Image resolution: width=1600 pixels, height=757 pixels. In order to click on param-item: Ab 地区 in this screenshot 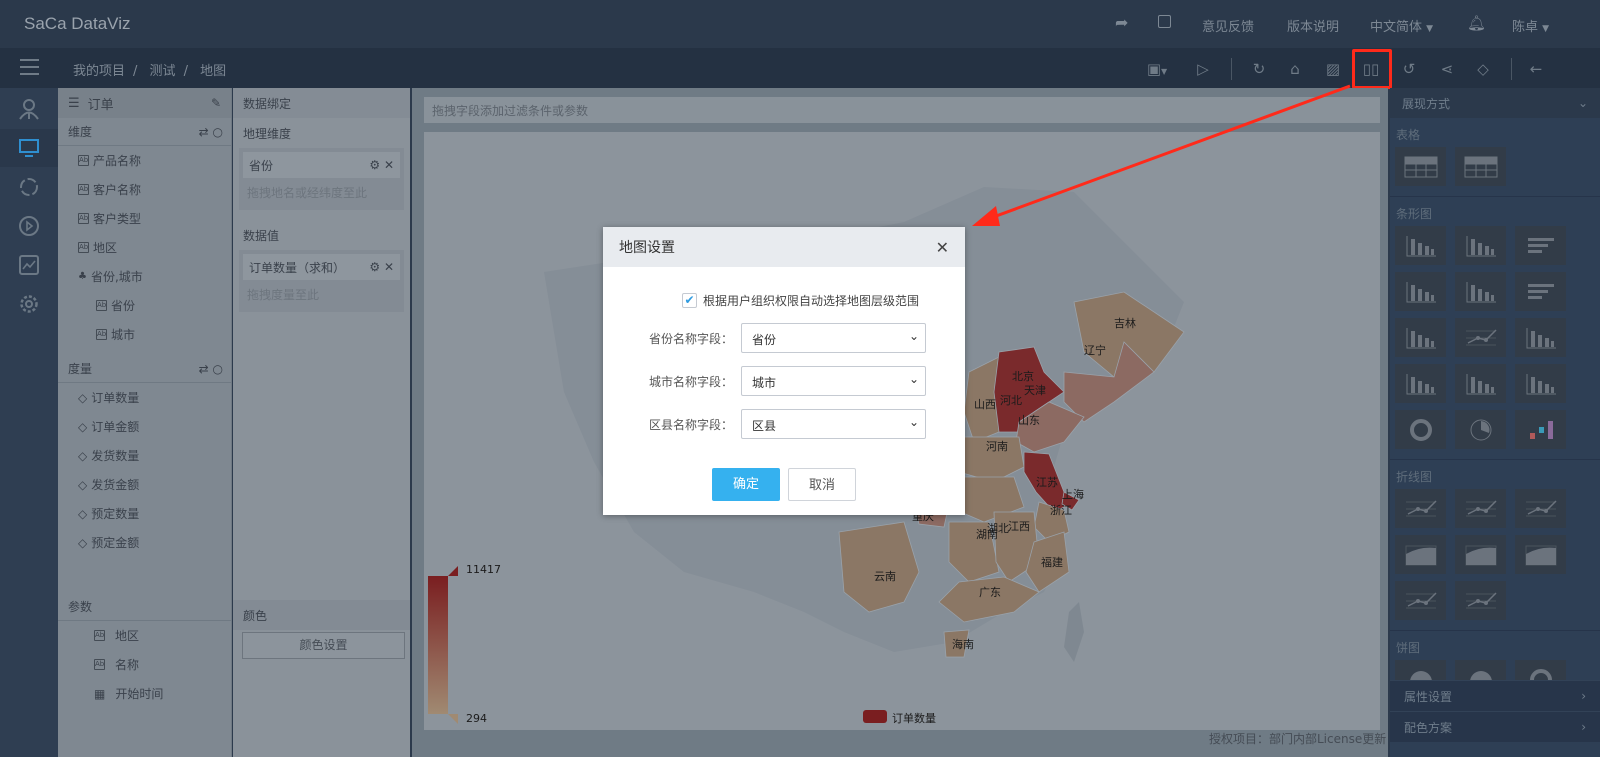, I will do `click(144, 635)`.